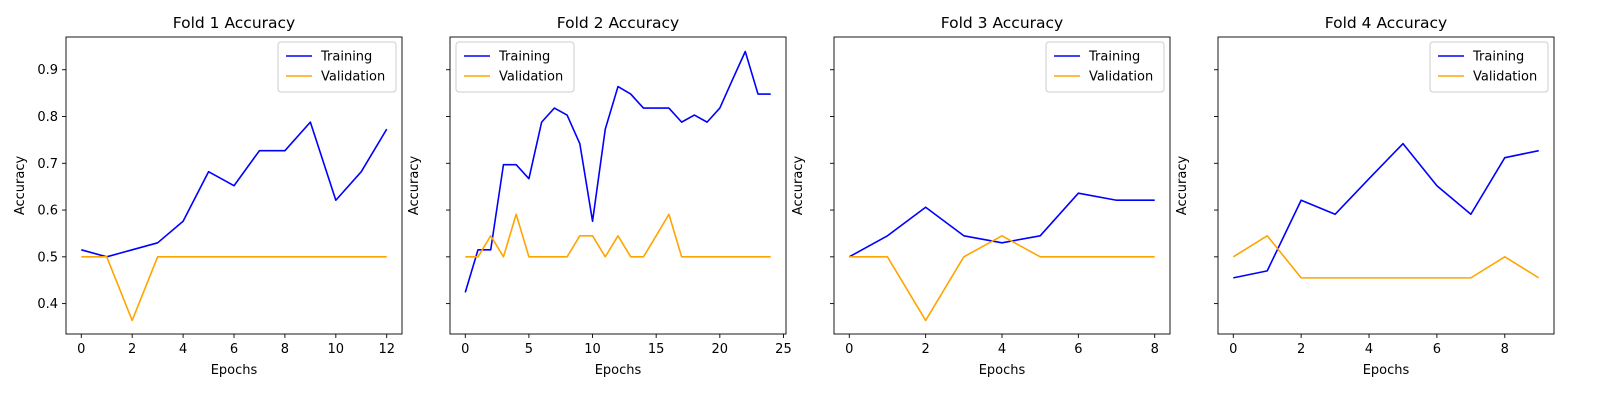  Describe the element at coordinates (720, 349) in the screenshot. I see `x-tick-label: 20` at that location.